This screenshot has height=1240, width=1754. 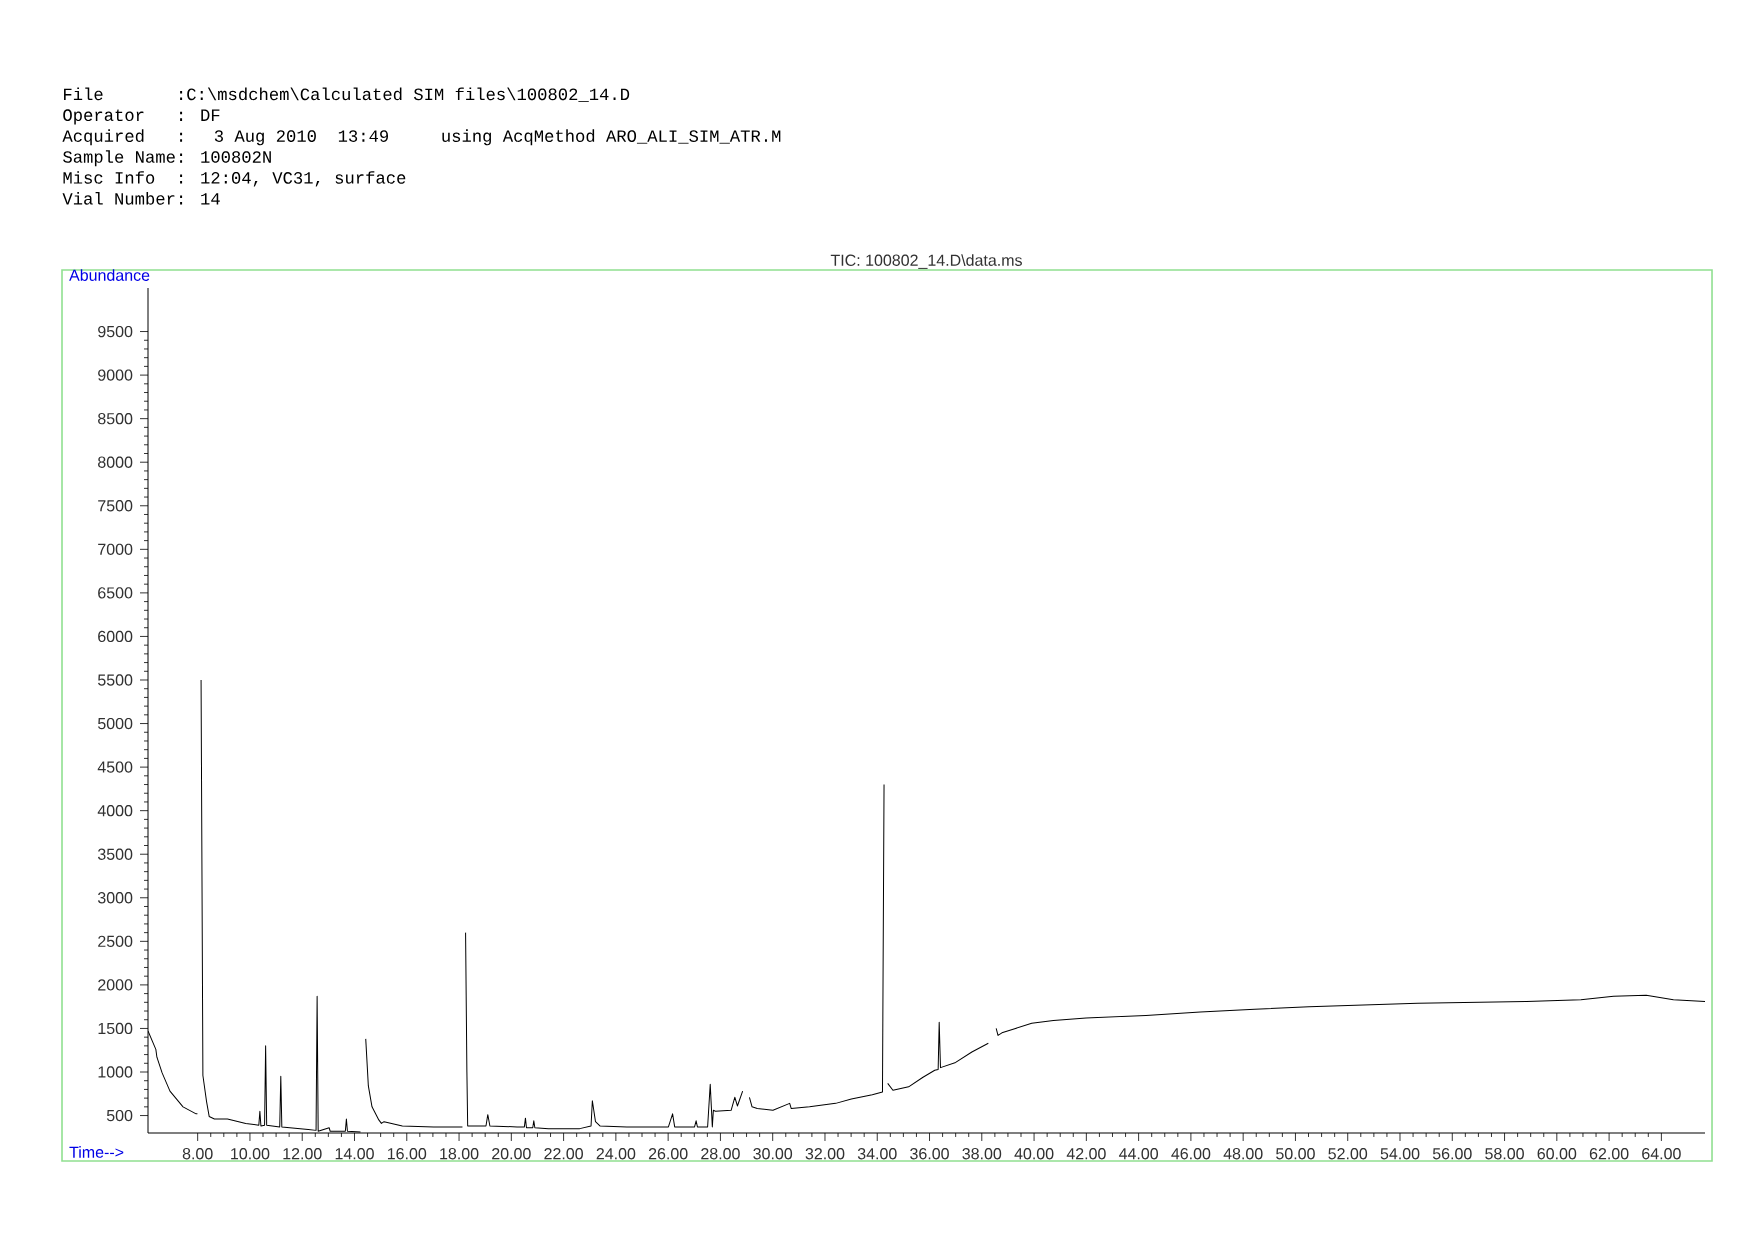 What do you see at coordinates (407, 1154) in the screenshot?
I see `x-tick-label: 16.00` at bounding box center [407, 1154].